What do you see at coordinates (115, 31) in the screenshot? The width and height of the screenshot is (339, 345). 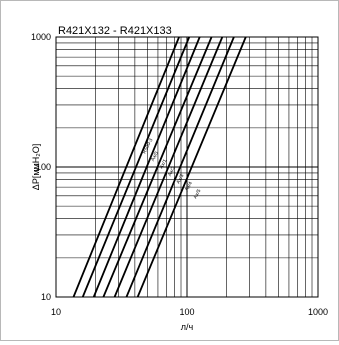 I see `chart-title: R421X132 - R421X133` at bounding box center [115, 31].